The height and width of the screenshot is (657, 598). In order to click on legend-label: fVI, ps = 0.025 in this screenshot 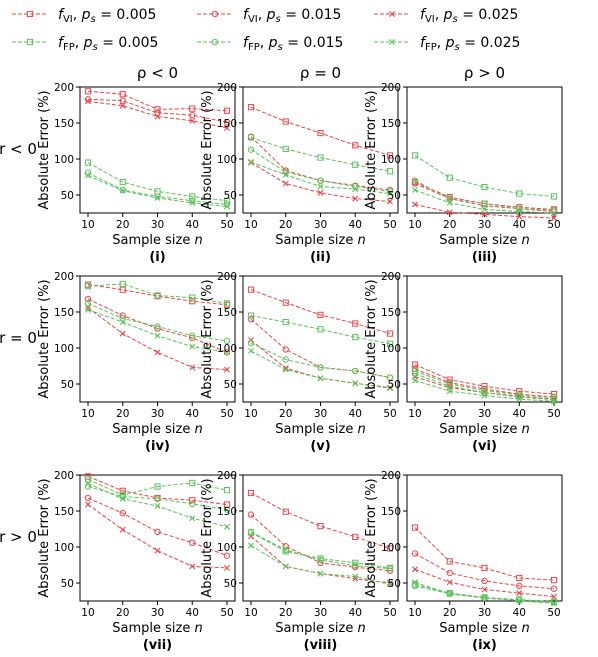, I will do `click(469, 16)`.